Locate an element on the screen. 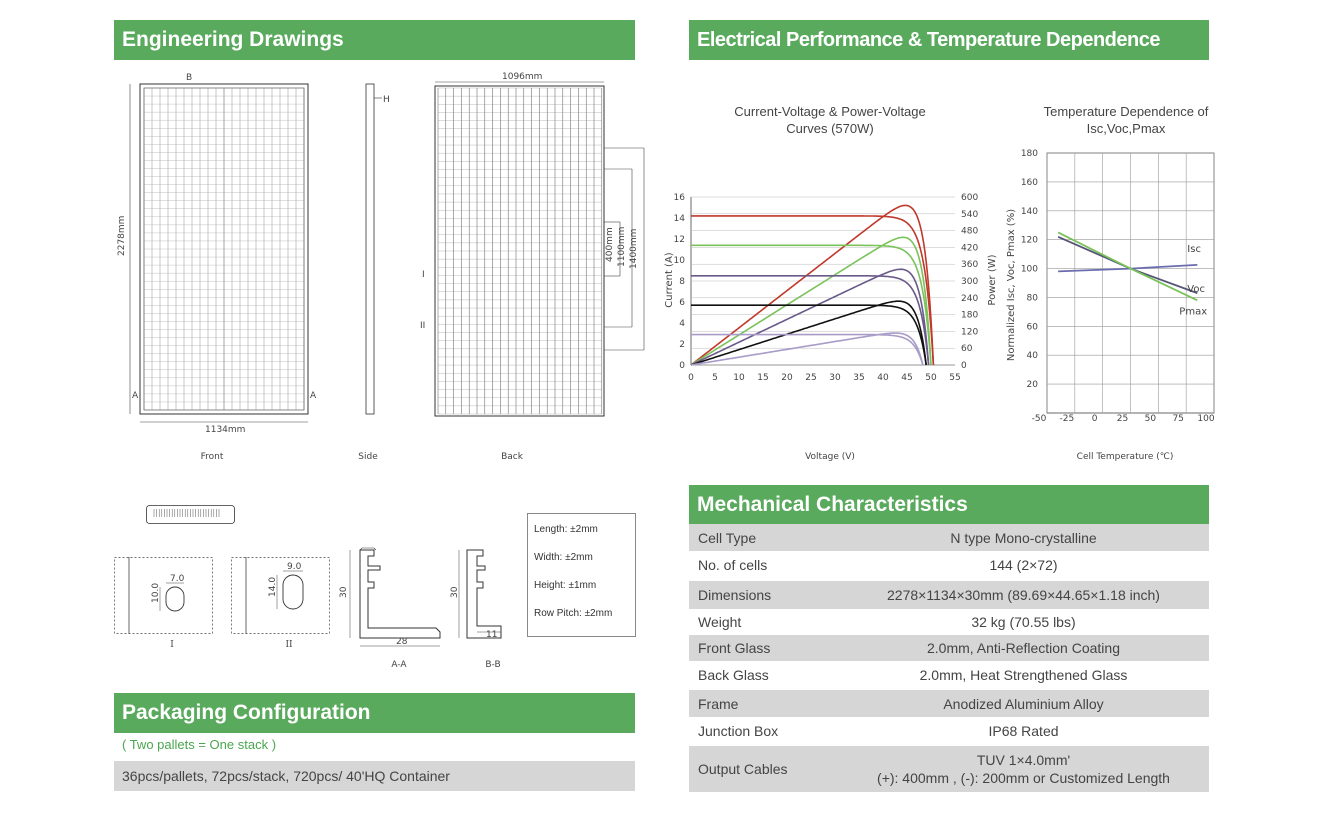  mech-key: Output Cables is located at coordinates (743, 769).